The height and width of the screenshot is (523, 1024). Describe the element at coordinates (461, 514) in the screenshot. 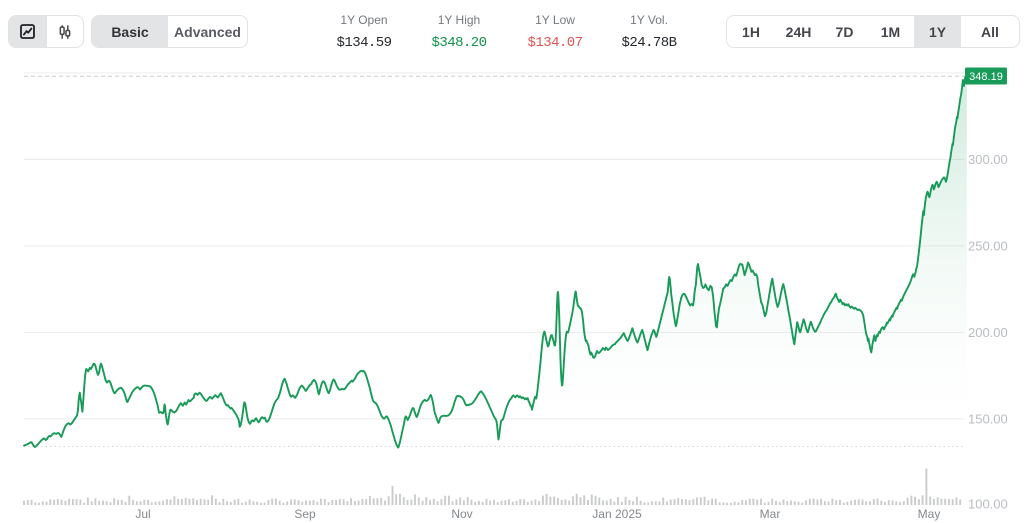

I see `svg-text: Nov` at that location.